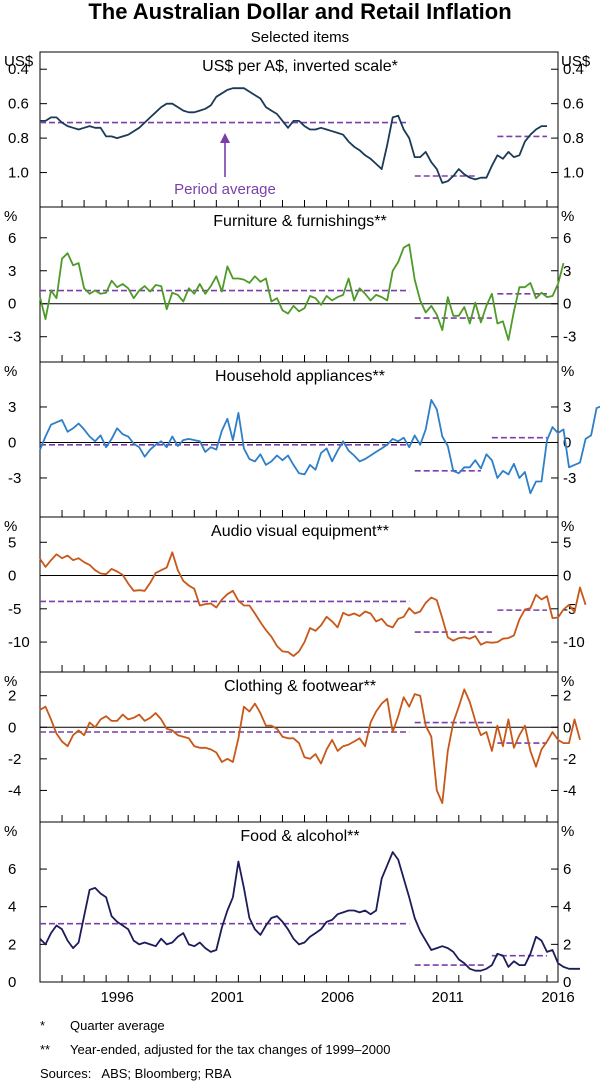  Describe the element at coordinates (337, 997) in the screenshot. I see `x-tick-label: 2006` at that location.